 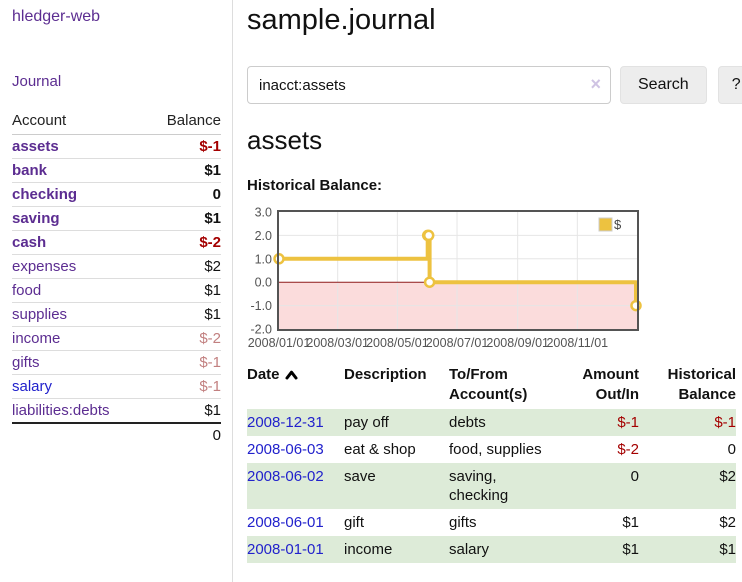 I want to click on account-link: liabilities:debts, so click(x=61, y=410).